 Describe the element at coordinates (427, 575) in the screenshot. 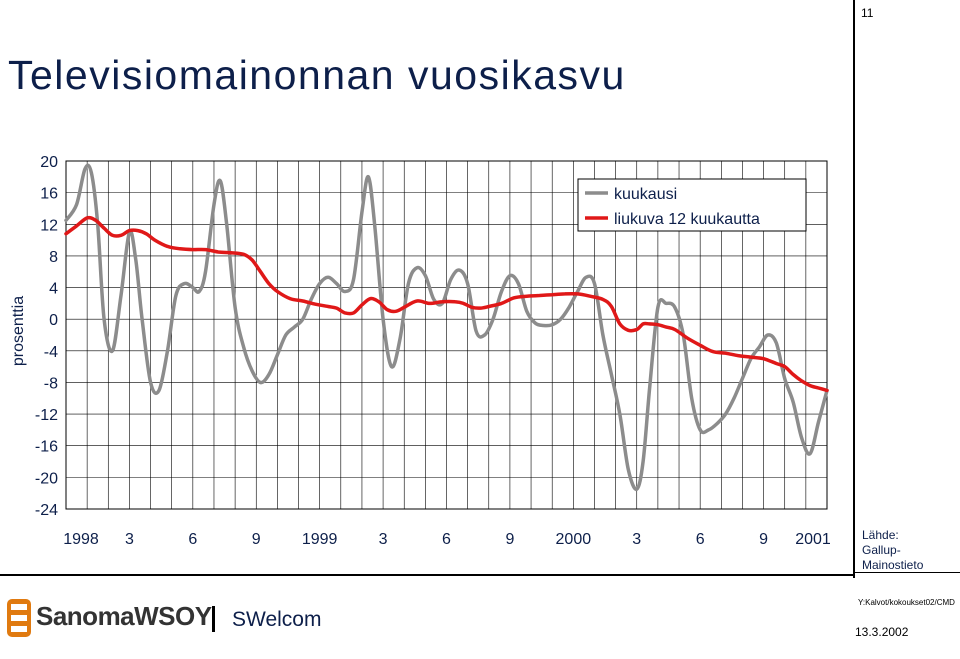

I see `bottom-border-line` at that location.